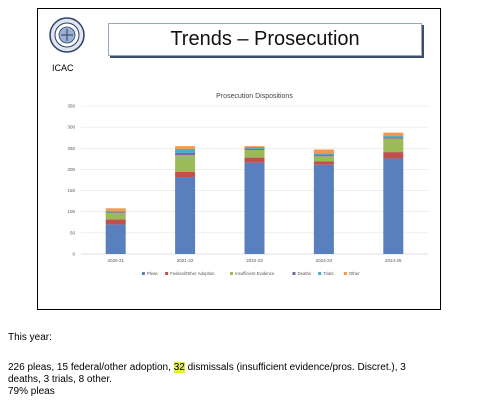 The width and height of the screenshot is (480, 408). Describe the element at coordinates (185, 260) in the screenshot. I see `x-tick-label: 2021-22` at that location.